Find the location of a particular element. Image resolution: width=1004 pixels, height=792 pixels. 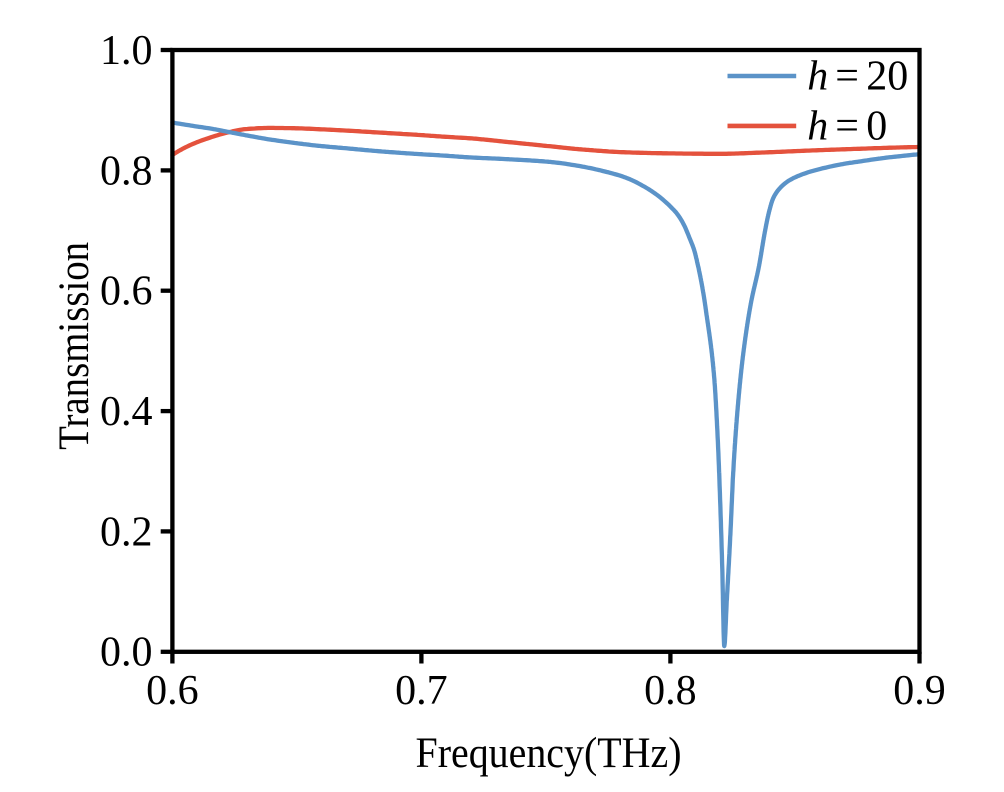

svg-text: 0.0 is located at coordinates (126, 653).